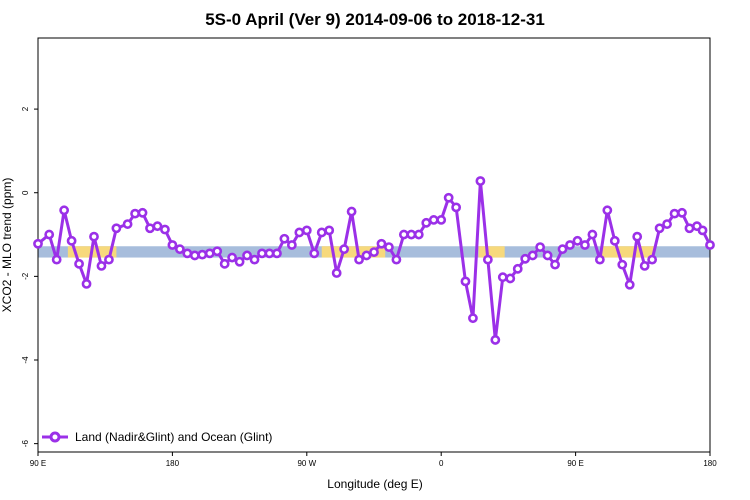 The image size is (750, 500). What do you see at coordinates (25, 360) in the screenshot?
I see `y-tick-label: -4` at bounding box center [25, 360].